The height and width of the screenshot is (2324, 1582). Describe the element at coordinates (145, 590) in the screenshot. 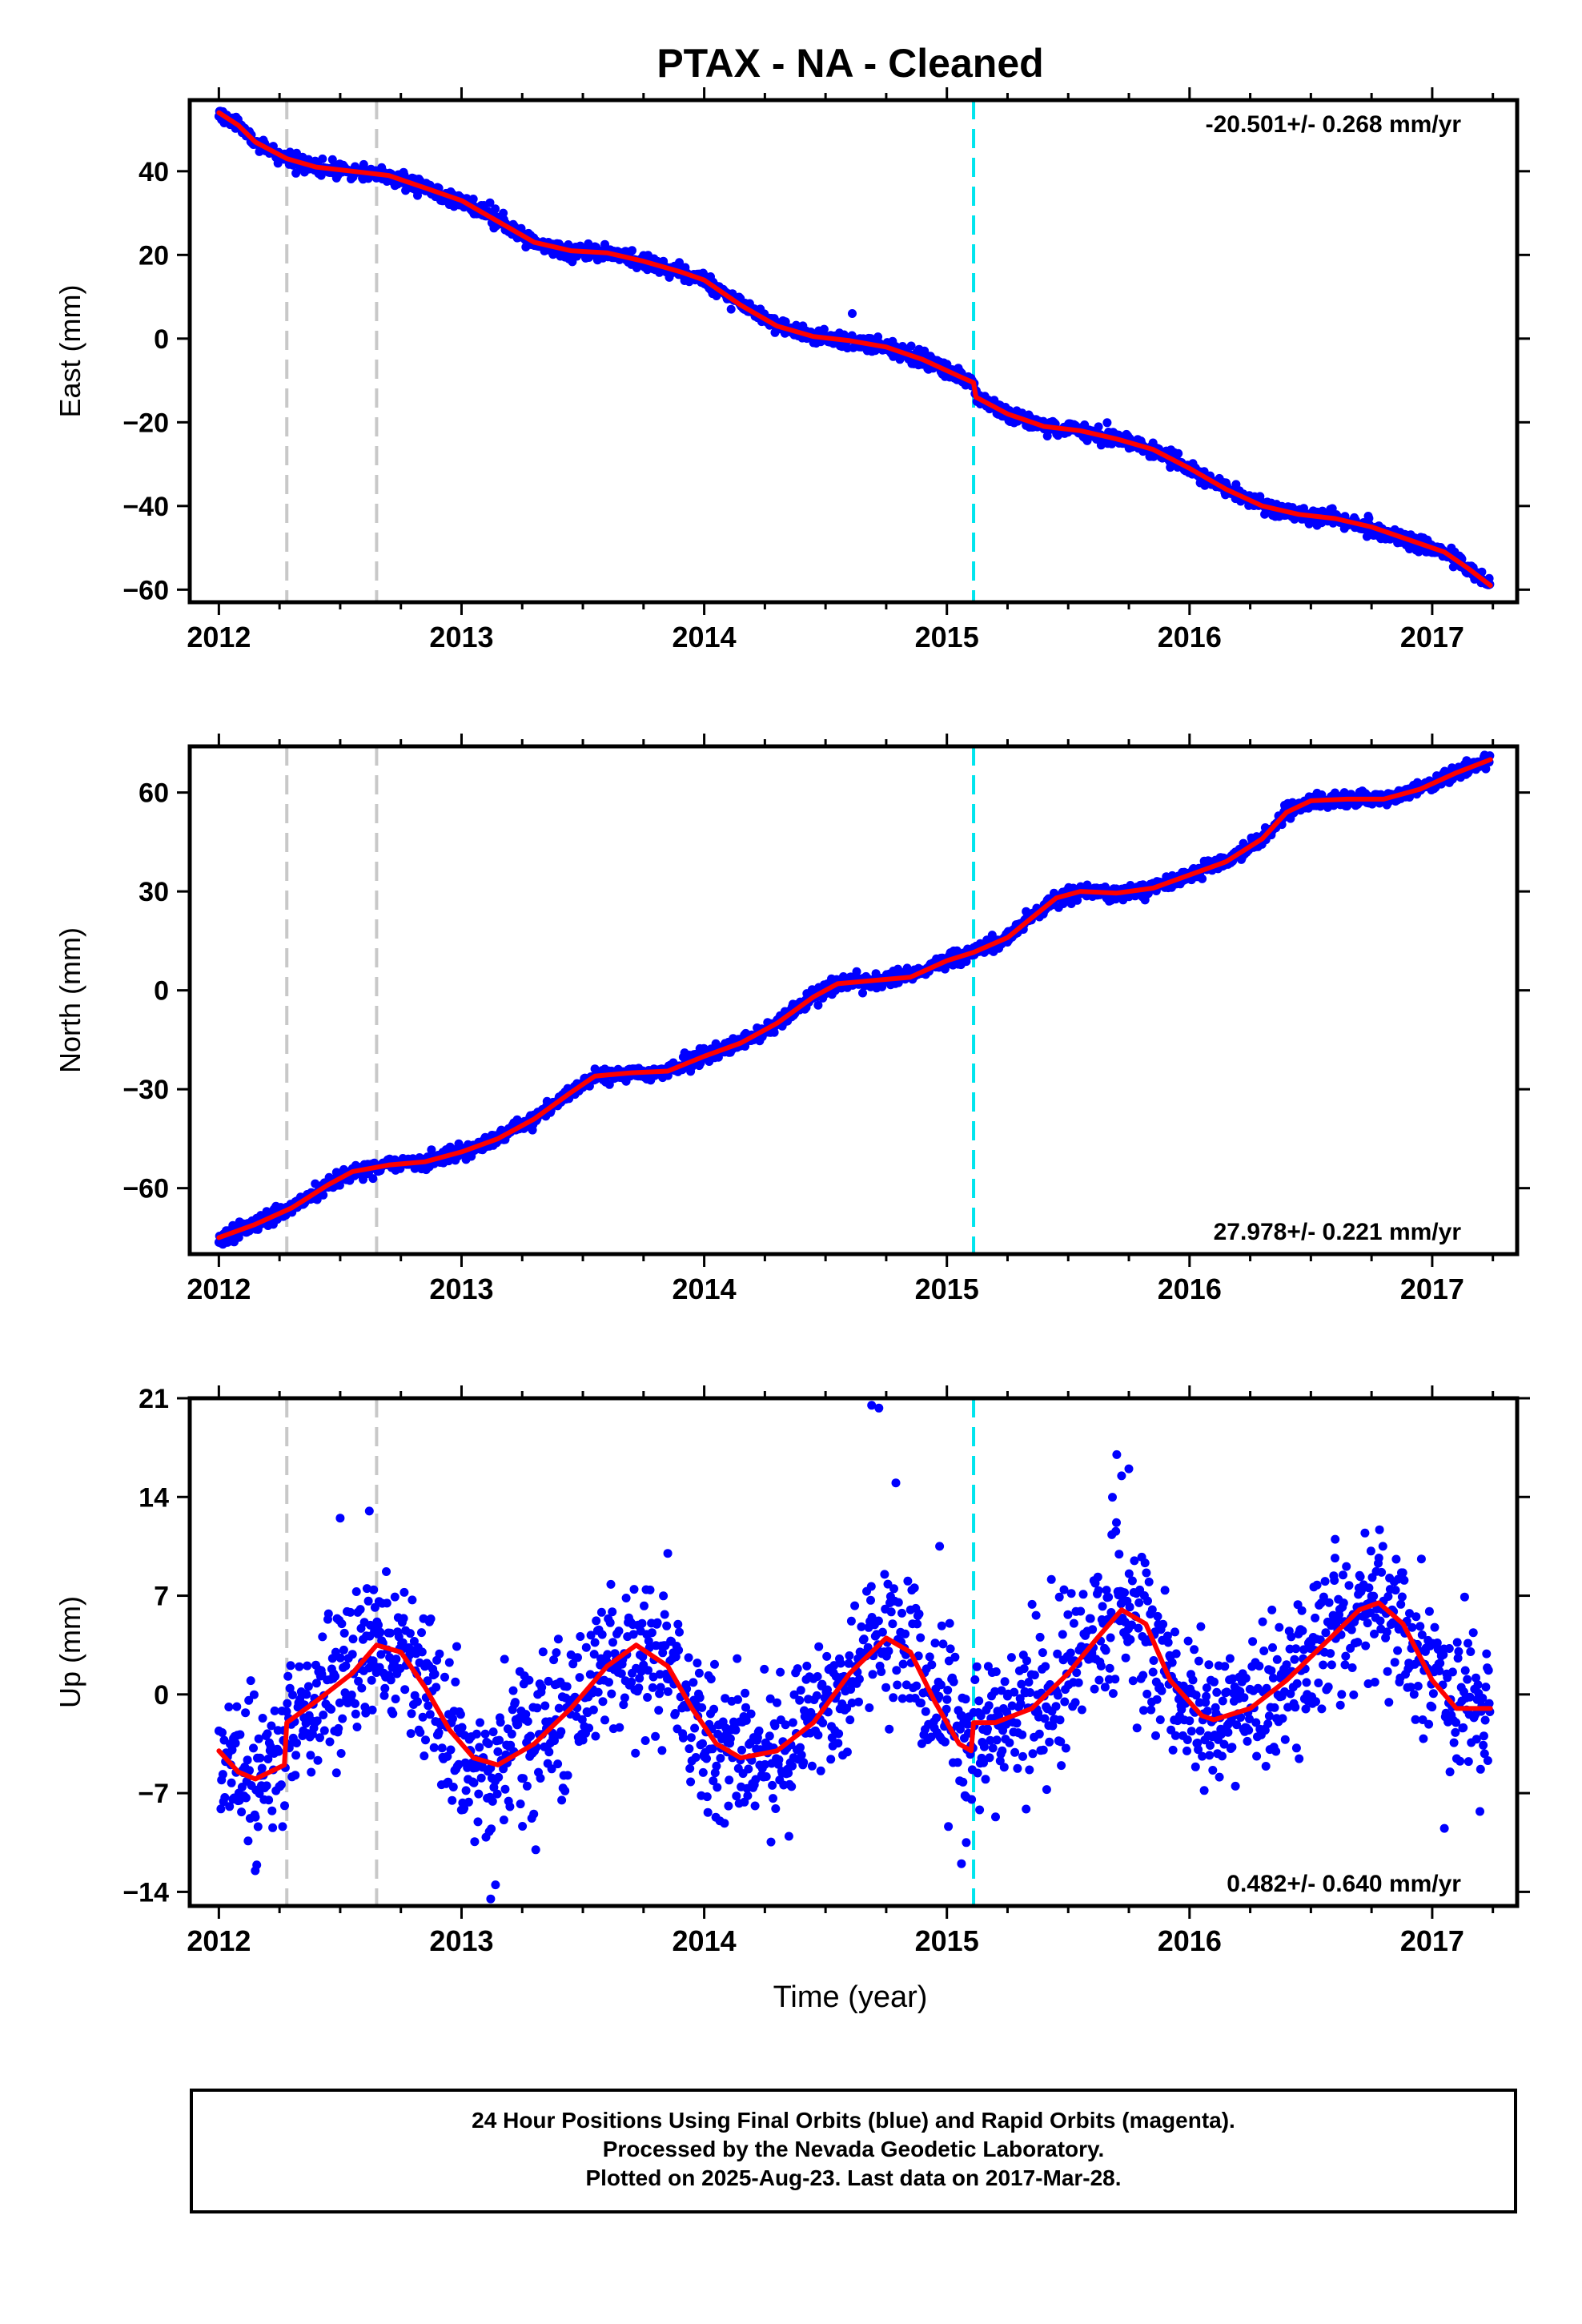

I see `y-tick-label: −60` at that location.